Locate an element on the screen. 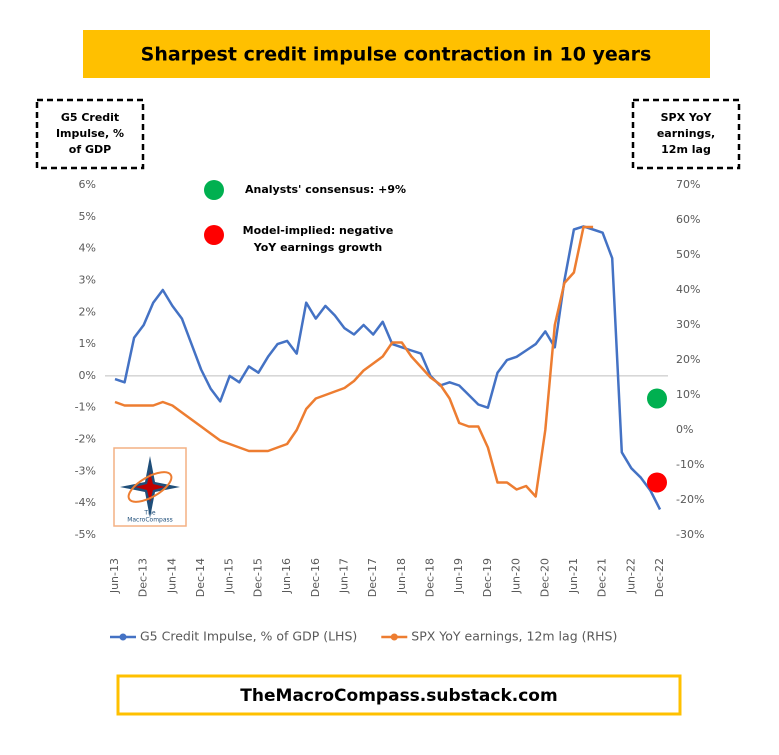 Image resolution: width=779 pixels, height=755 pixels. y-tick-label: 3% is located at coordinates (87, 279).